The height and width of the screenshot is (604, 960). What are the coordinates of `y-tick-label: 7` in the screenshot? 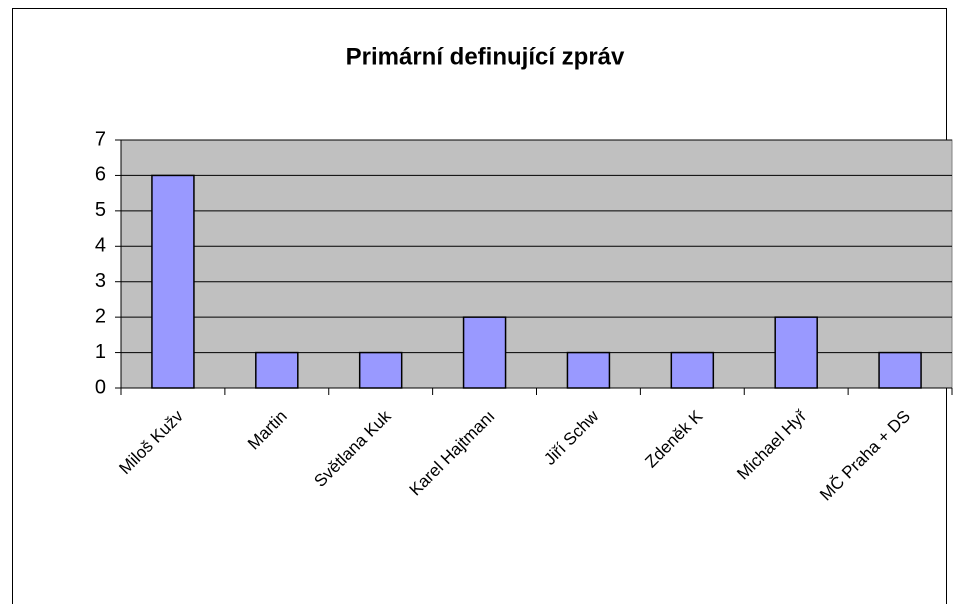 It's located at (100, 139).